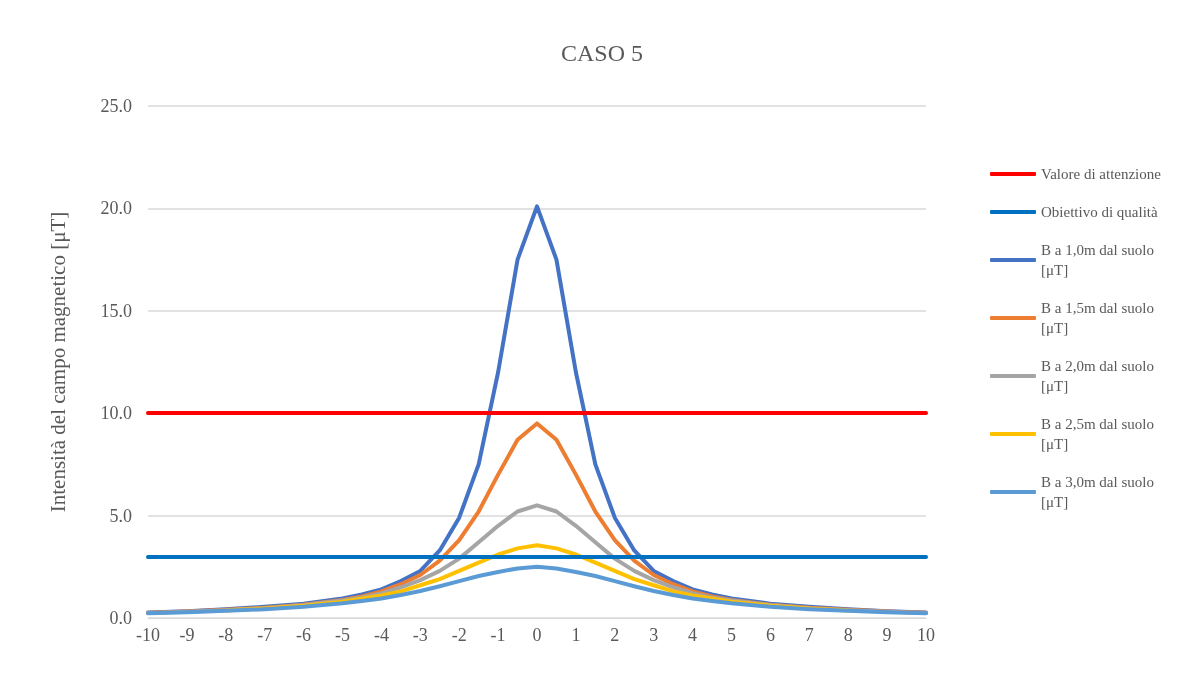 This screenshot has width=1204, height=677. Describe the element at coordinates (809, 635) in the screenshot. I see `x-tick-label: 7` at that location.